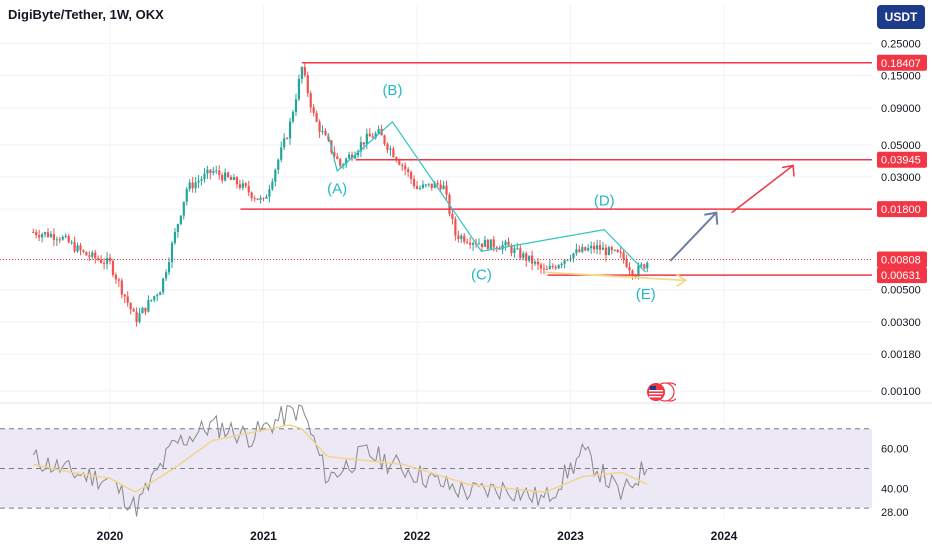 The image size is (932, 550). What do you see at coordinates (901, 146) in the screenshot?
I see `price-tick-label: 0.05000` at bounding box center [901, 146].